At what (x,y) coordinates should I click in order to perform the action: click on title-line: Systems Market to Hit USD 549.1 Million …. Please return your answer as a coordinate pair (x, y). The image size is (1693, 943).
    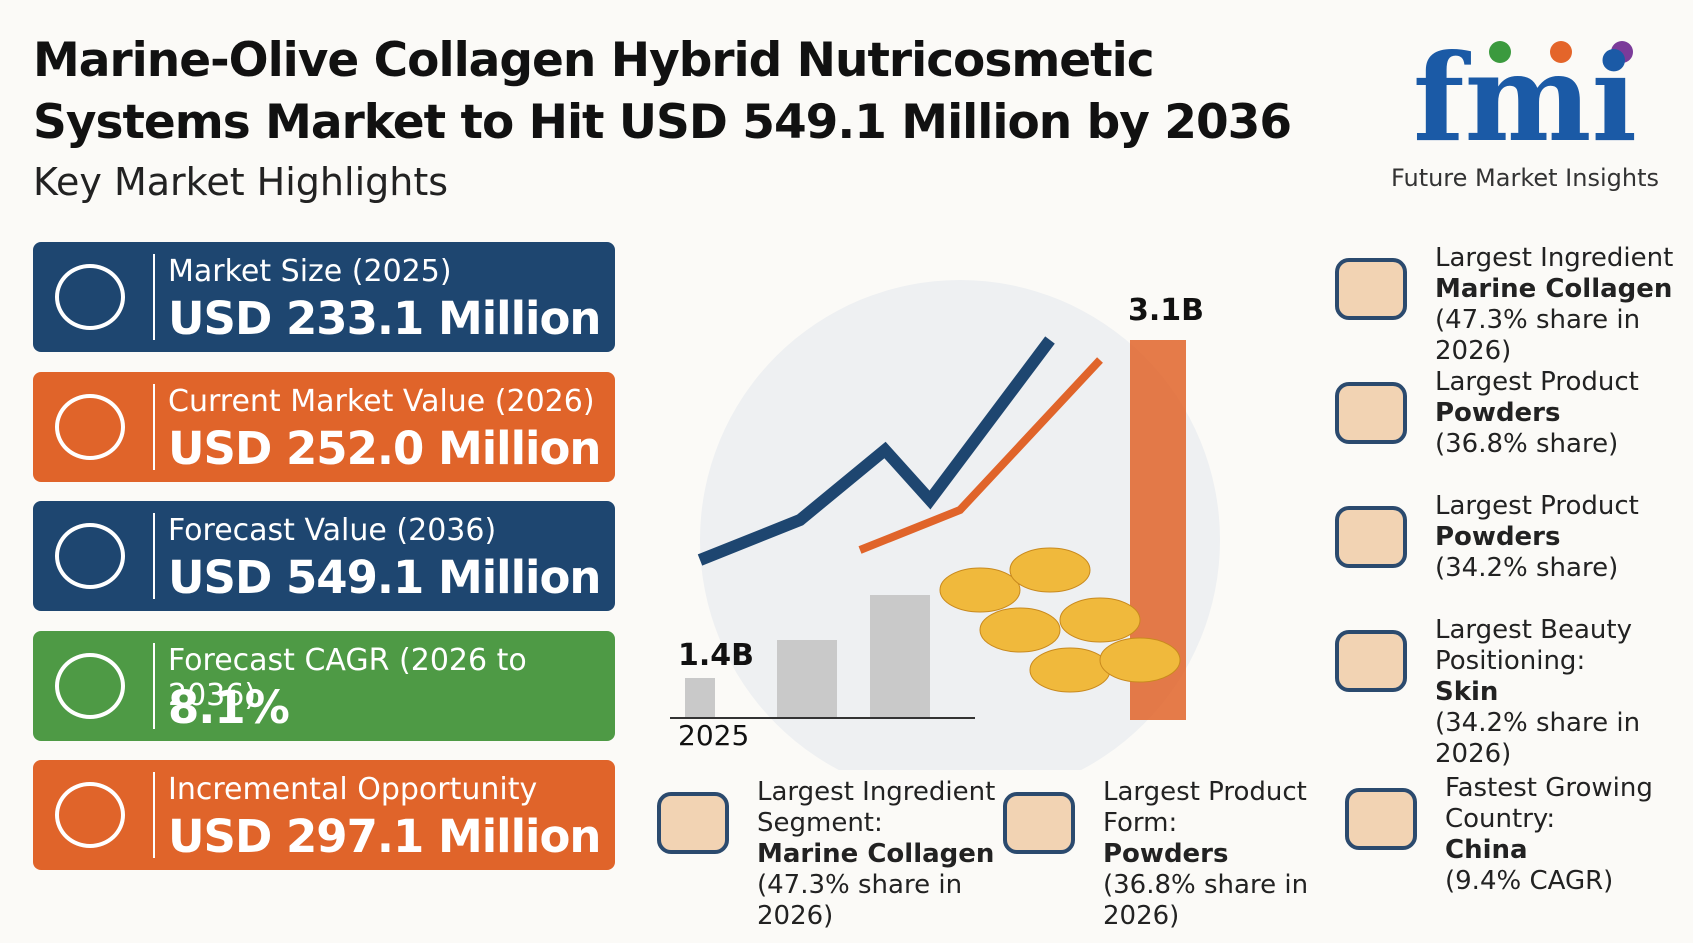
    Looking at the image, I should click on (662, 122).